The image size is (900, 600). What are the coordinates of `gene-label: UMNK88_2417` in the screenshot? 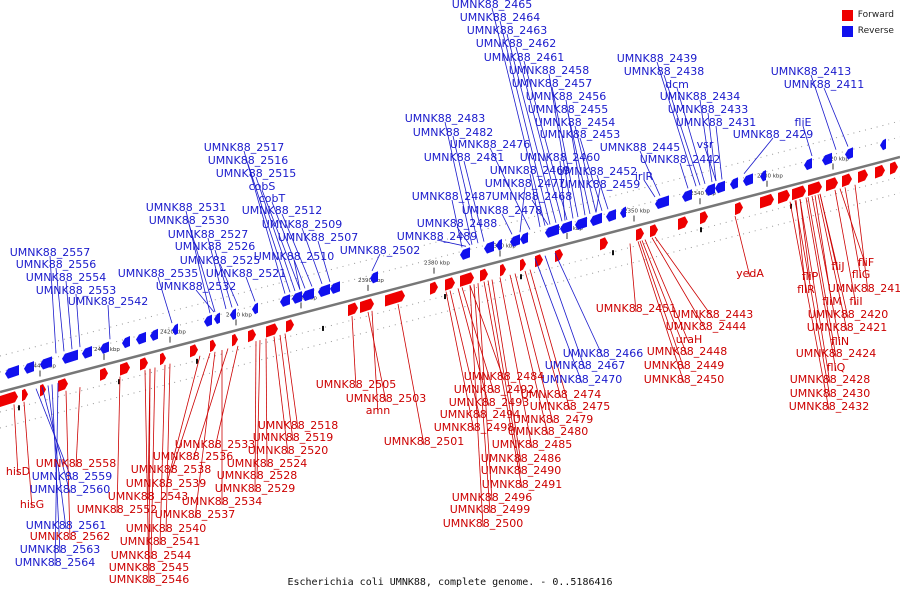 It's located at (864, 288).